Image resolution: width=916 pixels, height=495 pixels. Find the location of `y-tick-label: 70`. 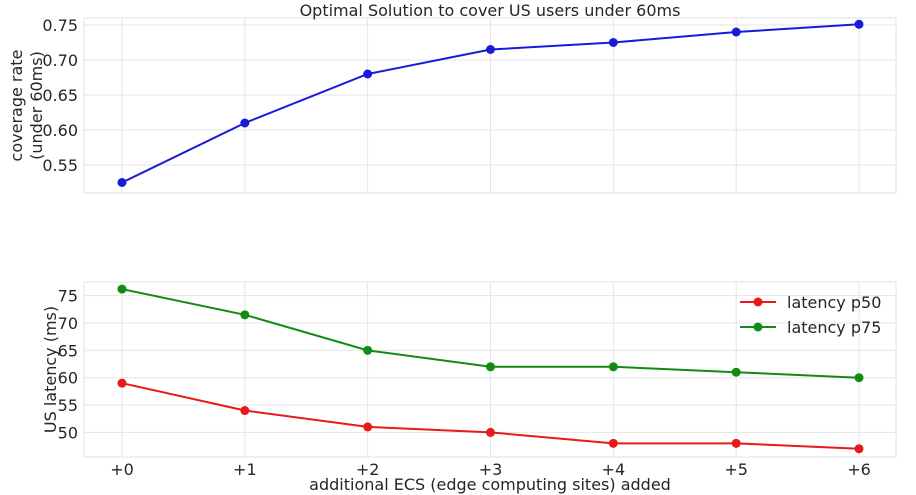

y-tick-label: 70 is located at coordinates (68, 323).